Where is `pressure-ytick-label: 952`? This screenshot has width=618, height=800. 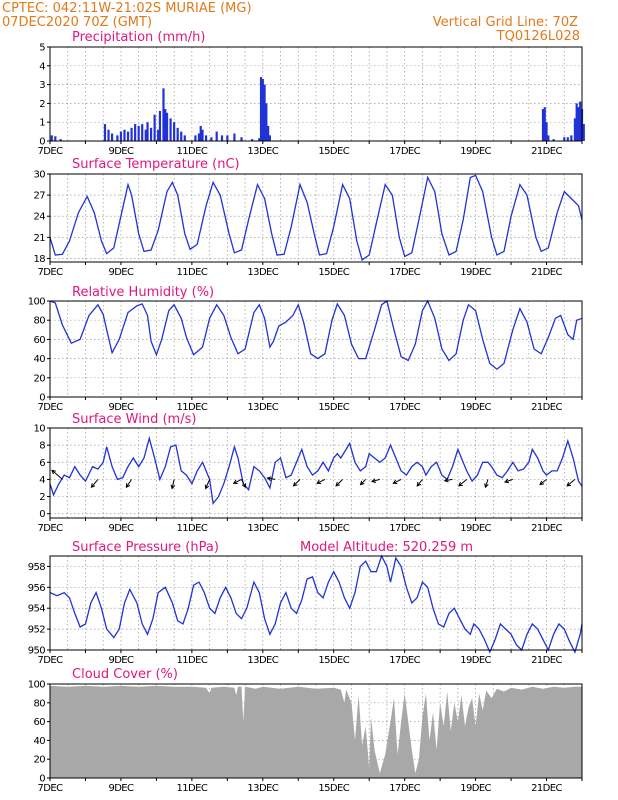
pressure-ytick-label: 952 is located at coordinates (37, 630).